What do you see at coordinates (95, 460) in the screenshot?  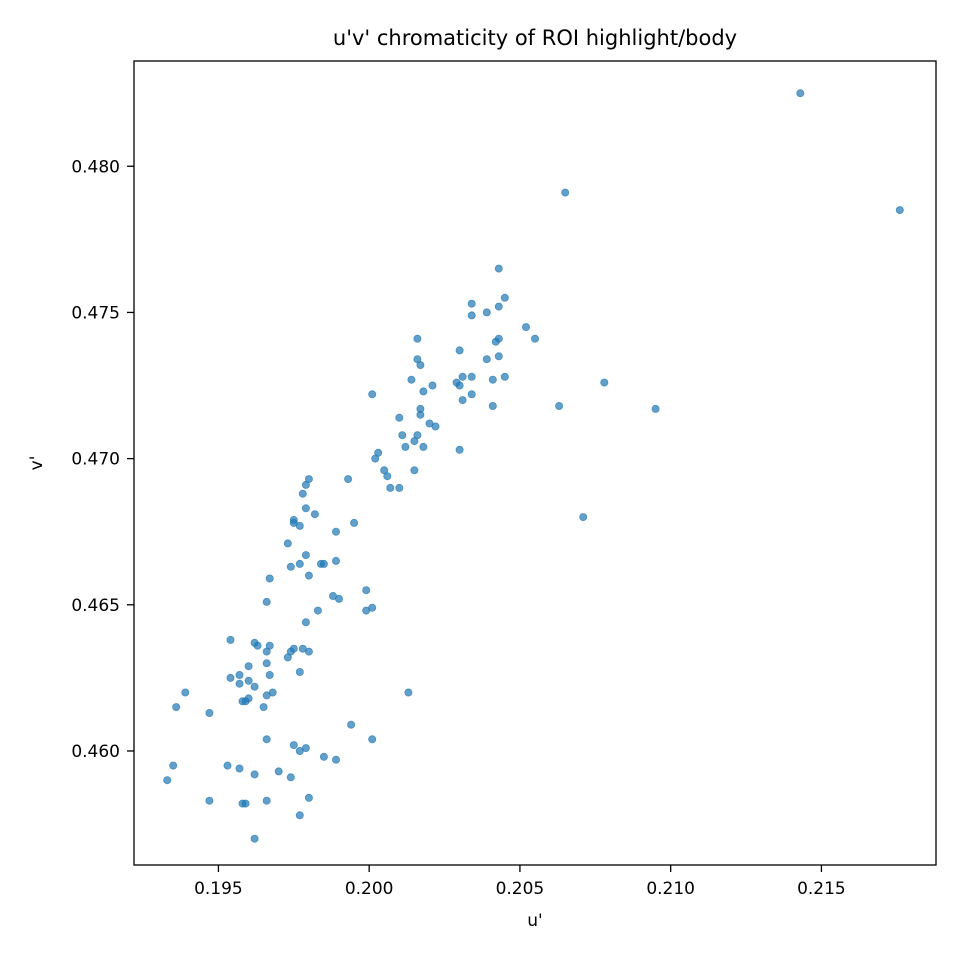 I see `y-tick-label: 0.470` at bounding box center [95, 460].